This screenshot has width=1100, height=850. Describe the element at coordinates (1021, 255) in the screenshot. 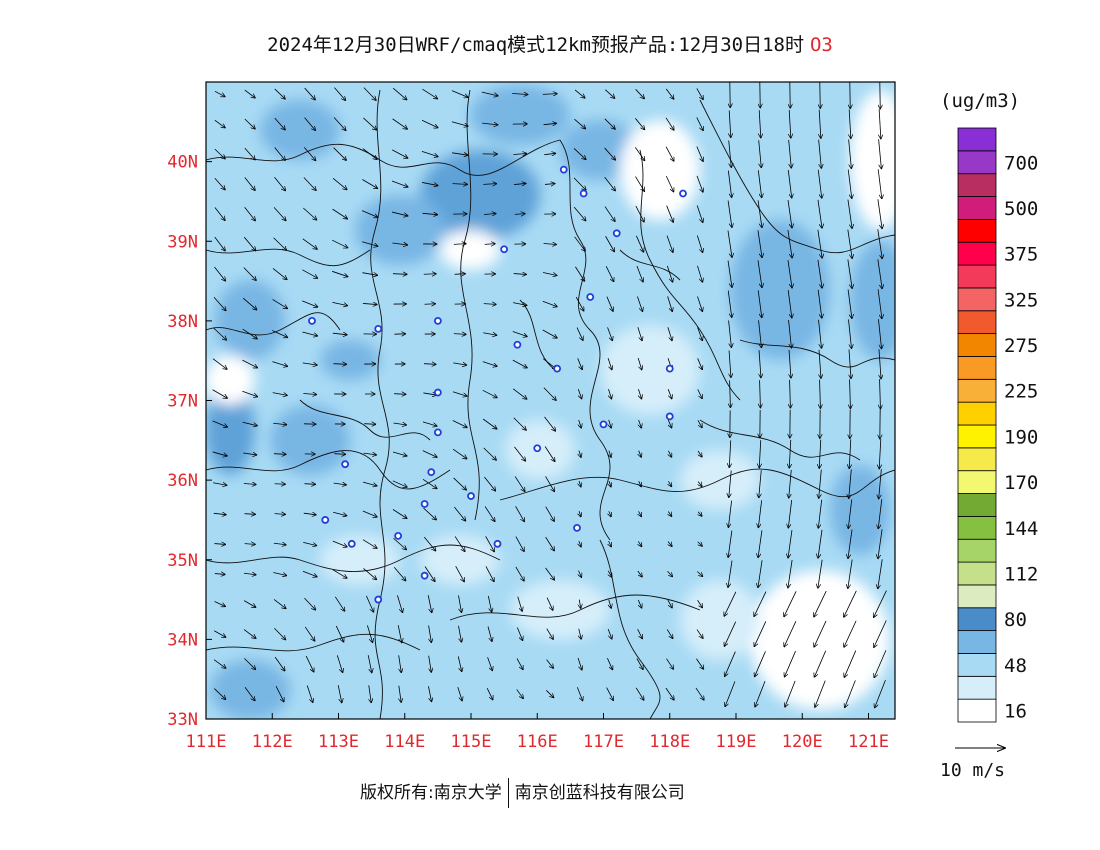

I see `colorbar-label: 375` at that location.